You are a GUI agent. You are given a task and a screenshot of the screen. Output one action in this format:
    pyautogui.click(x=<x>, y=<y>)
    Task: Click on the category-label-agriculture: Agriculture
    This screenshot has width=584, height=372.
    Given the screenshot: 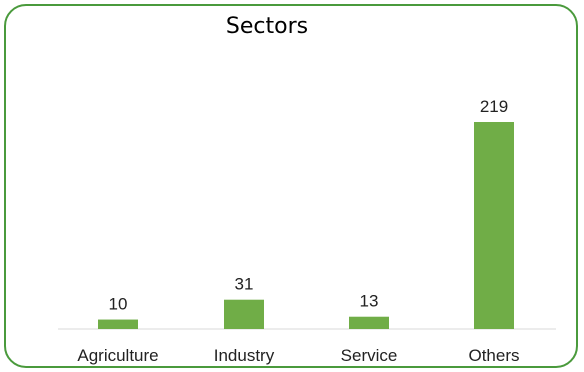 What is the action you would take?
    pyautogui.click(x=117, y=355)
    